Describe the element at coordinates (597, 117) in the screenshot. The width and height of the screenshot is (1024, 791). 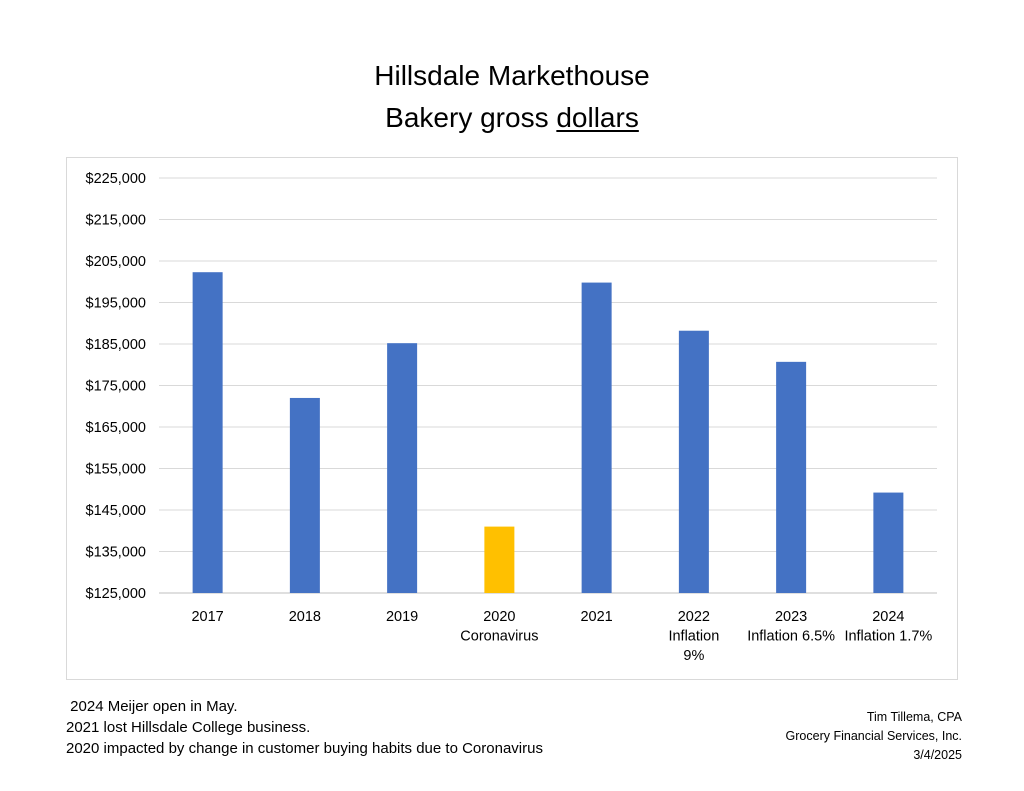
I see `chart-title-underlined: dollars` at that location.